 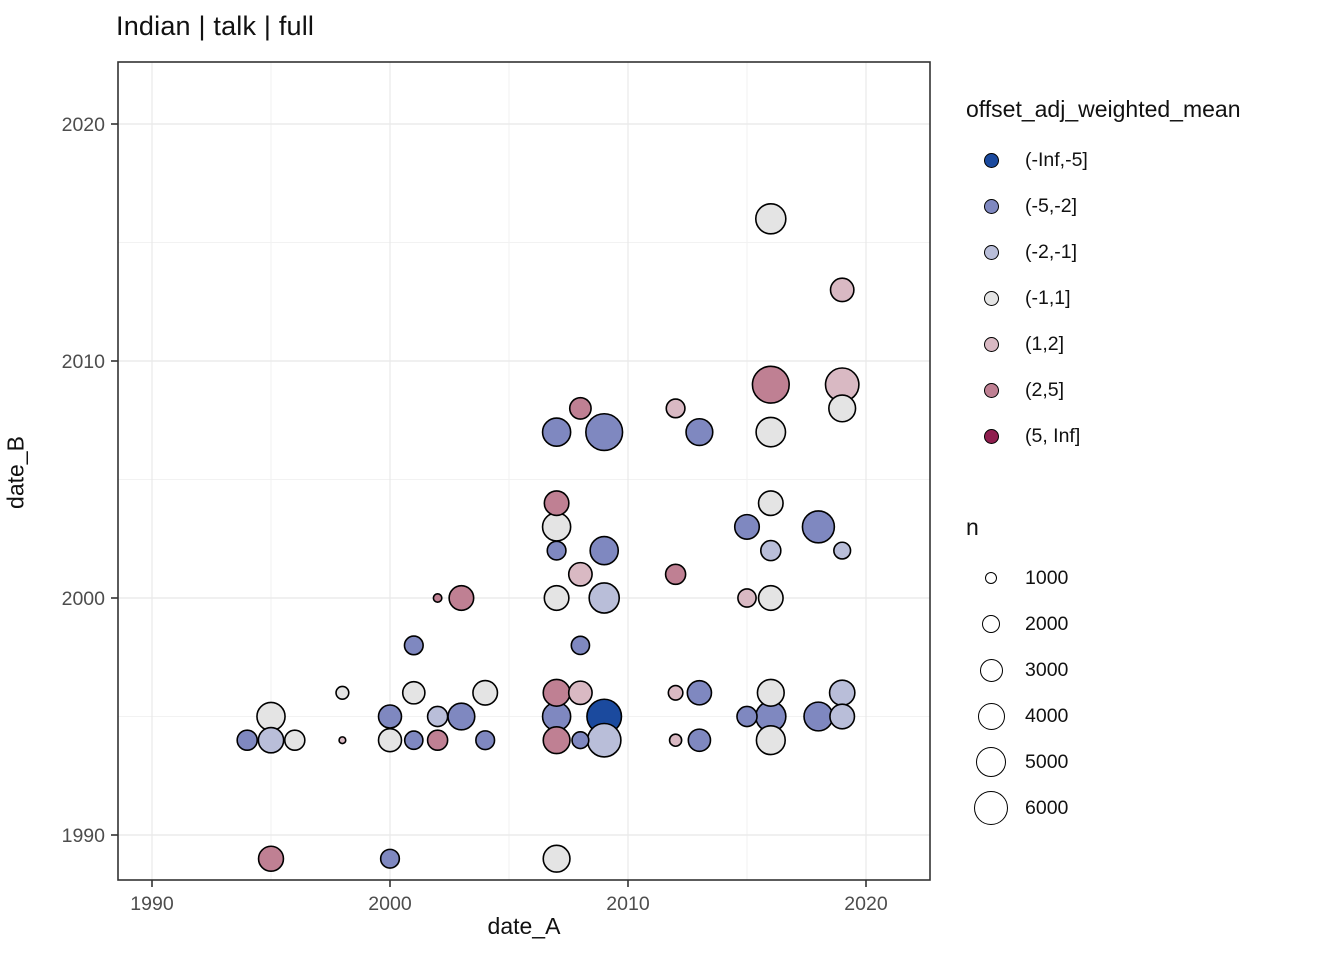 What do you see at coordinates (524, 926) in the screenshot?
I see `x-axis-label: date_A` at bounding box center [524, 926].